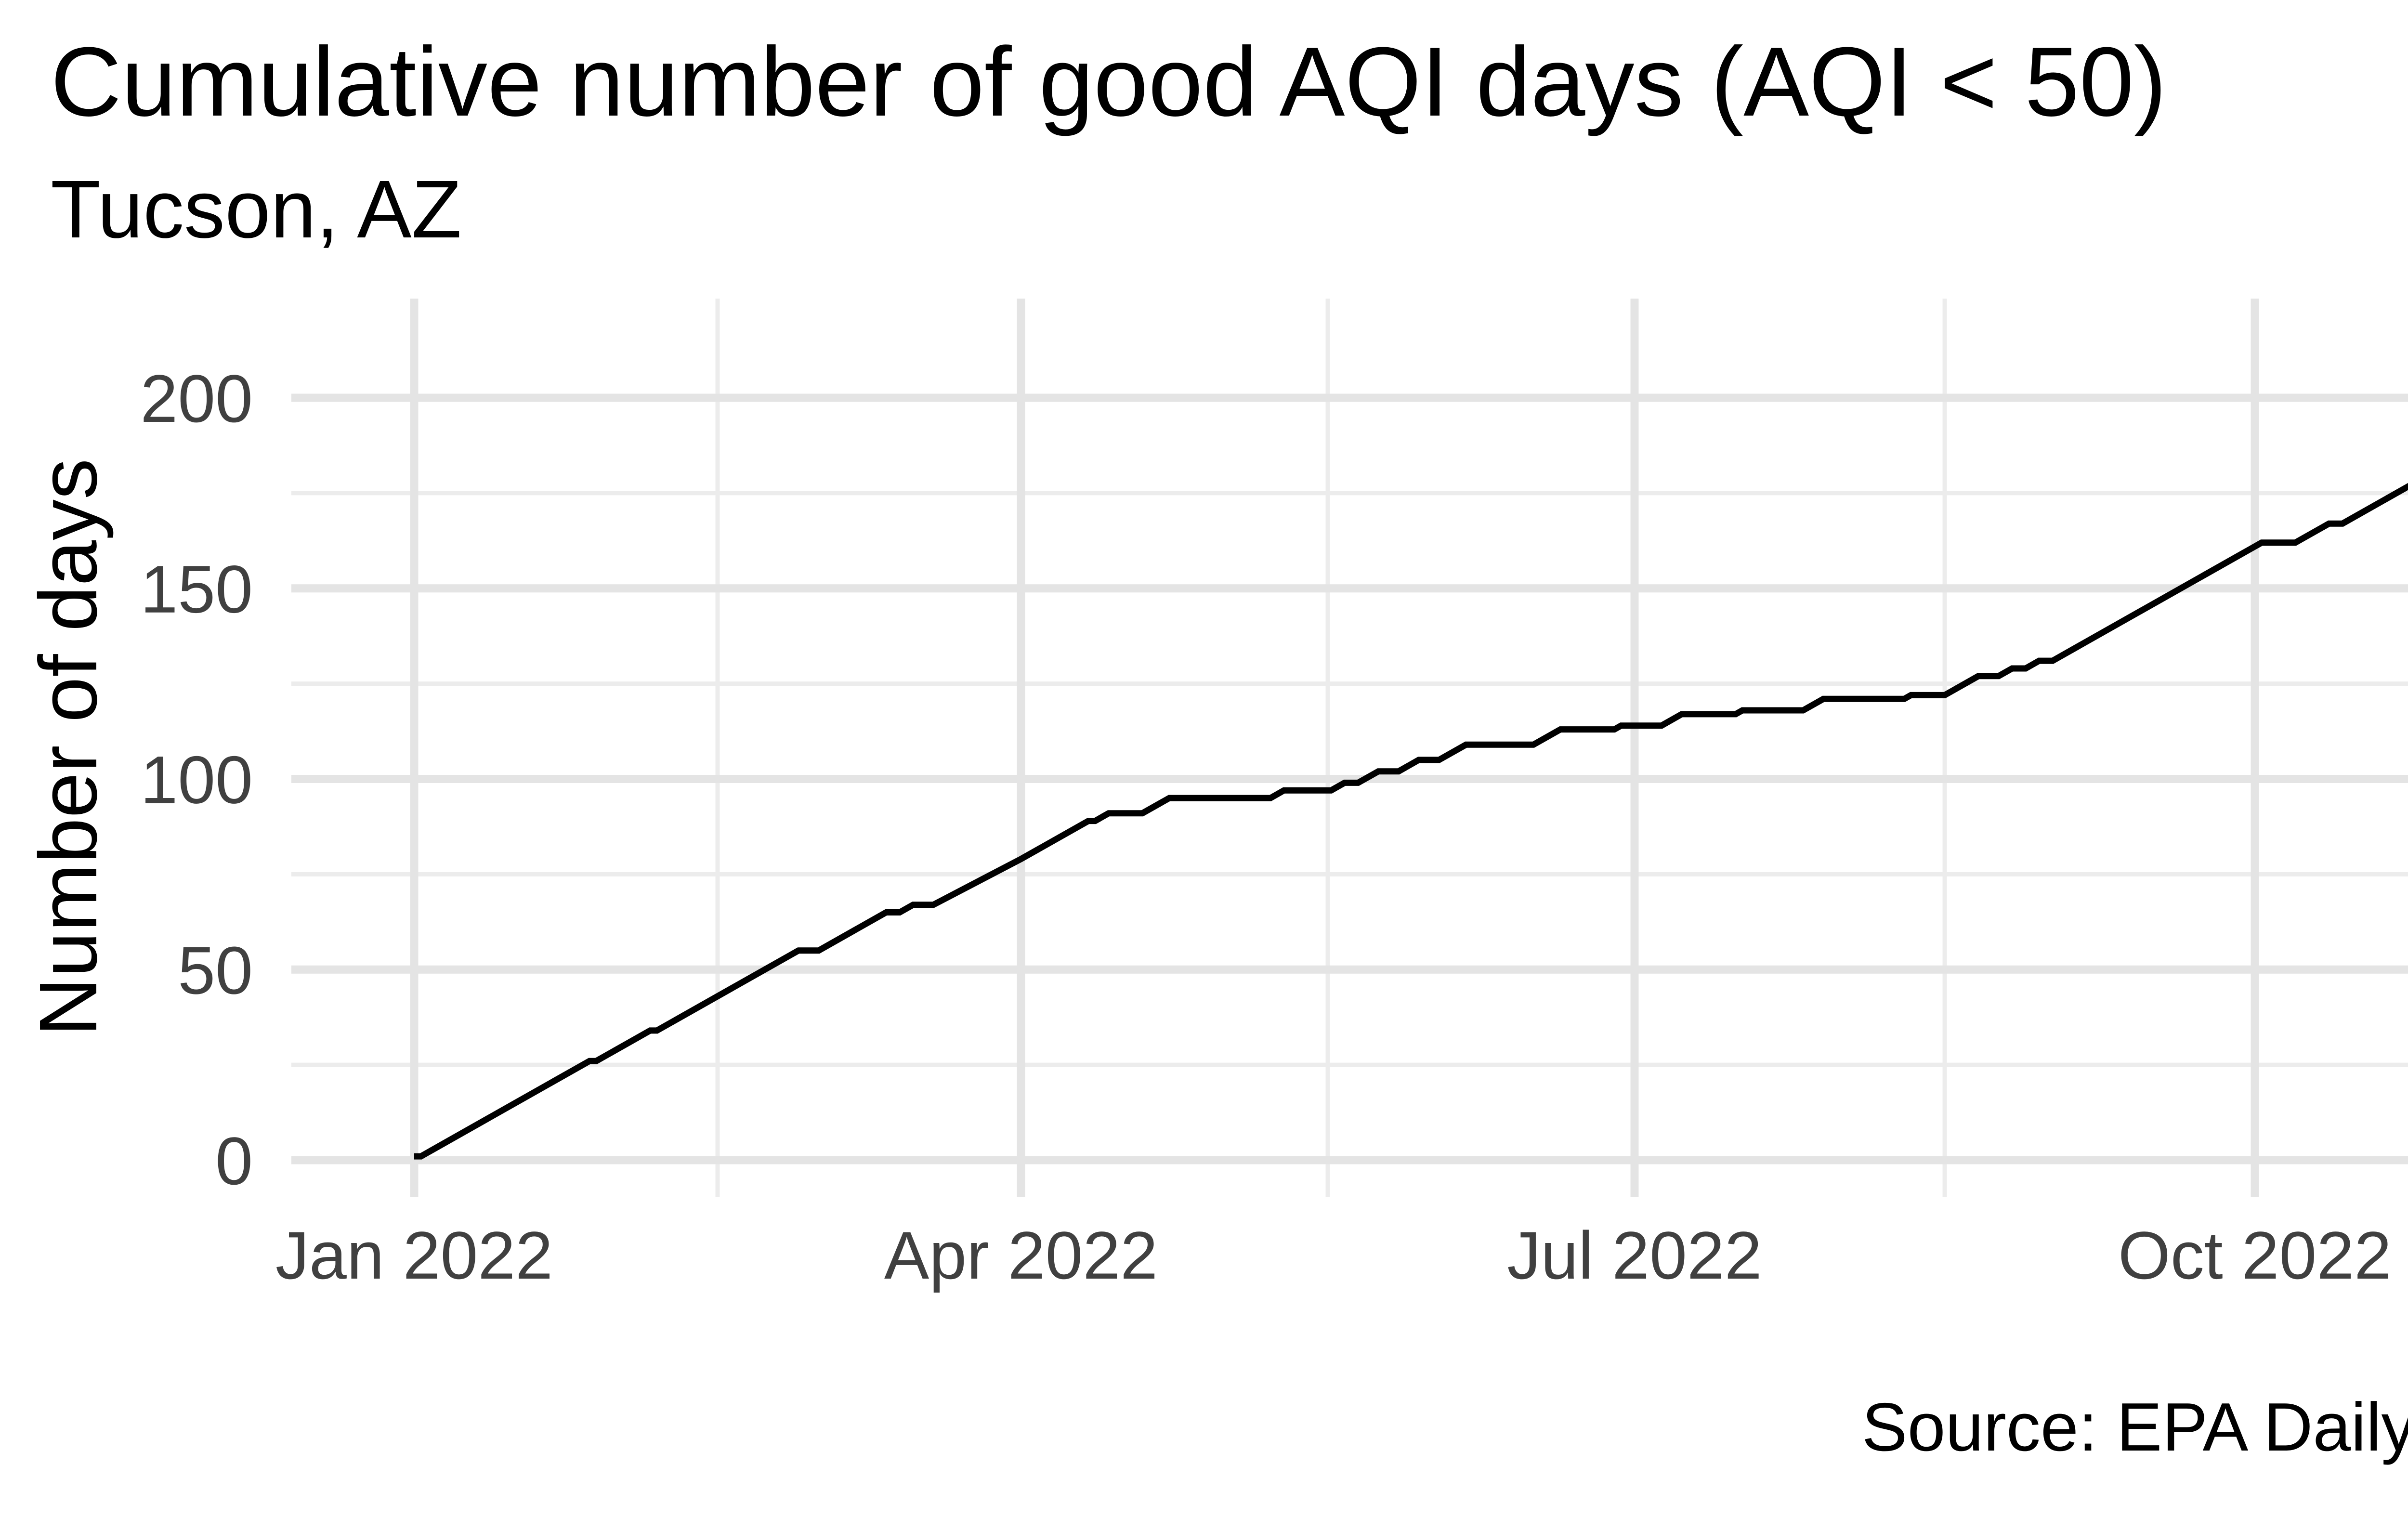 The image size is (2408, 1517). Describe the element at coordinates (234, 1161) in the screenshot. I see `y-tick-label: 0` at that location.